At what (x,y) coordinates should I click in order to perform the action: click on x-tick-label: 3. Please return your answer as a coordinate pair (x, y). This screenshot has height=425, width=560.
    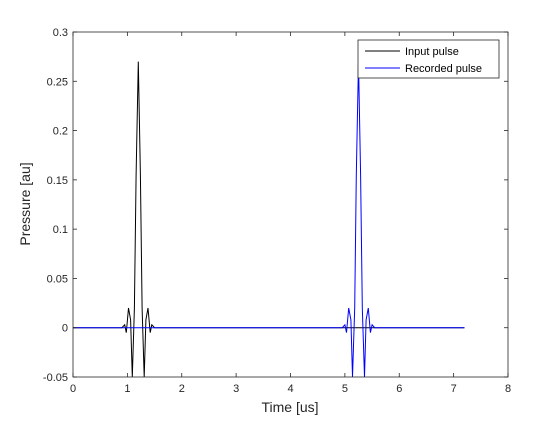
    Looking at the image, I should click on (236, 389).